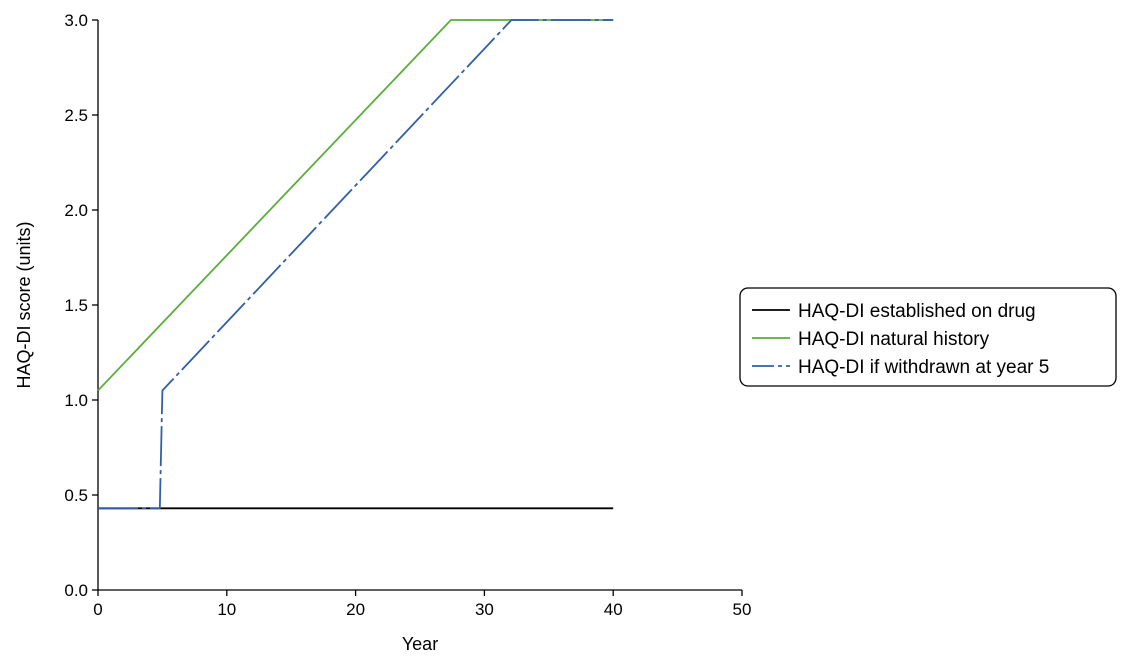 This screenshot has width=1131, height=657. Describe the element at coordinates (484, 609) in the screenshot. I see `x-tick-label: 30` at that location.